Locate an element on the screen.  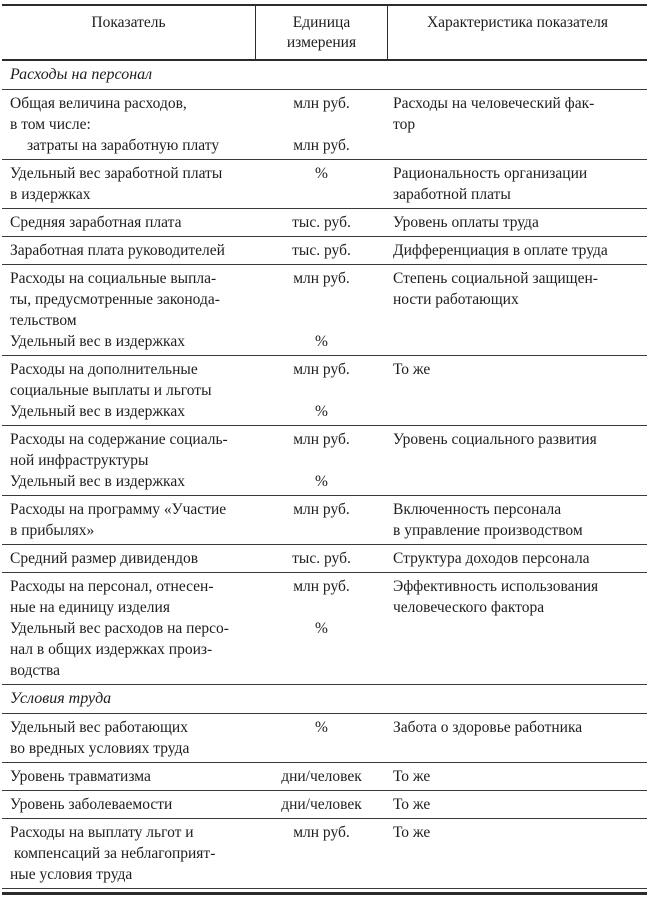
row-left-columns: Средняя заработная плата тыс. руб. is located at coordinates (195, 222).